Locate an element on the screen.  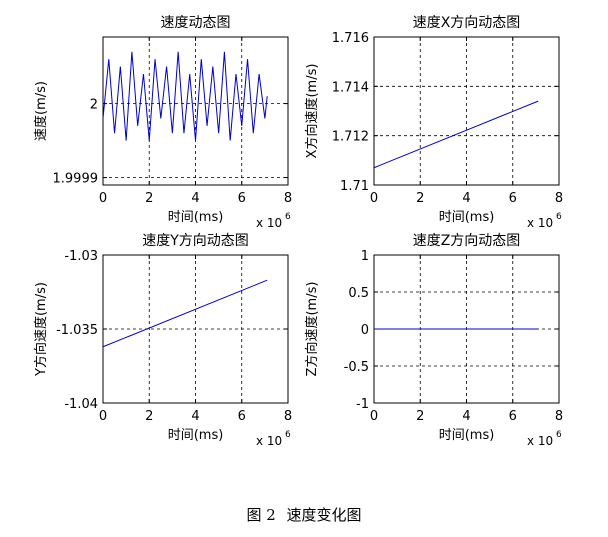
y-tick-label: 0.5 is located at coordinates (358, 293).